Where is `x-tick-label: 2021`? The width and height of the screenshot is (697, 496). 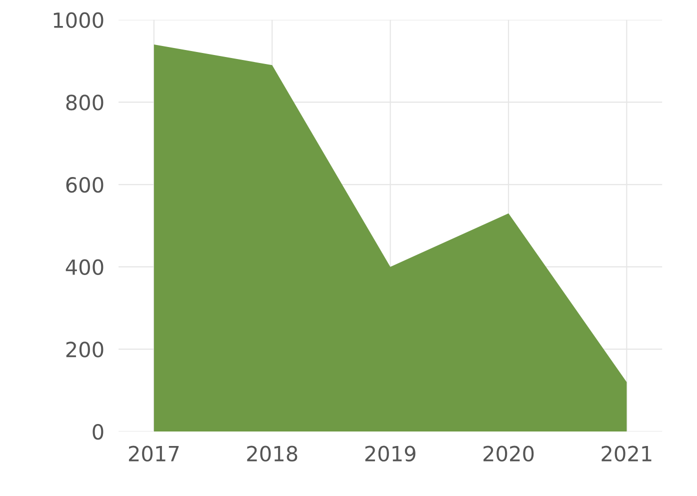 x-tick-label: 2021 is located at coordinates (627, 454).